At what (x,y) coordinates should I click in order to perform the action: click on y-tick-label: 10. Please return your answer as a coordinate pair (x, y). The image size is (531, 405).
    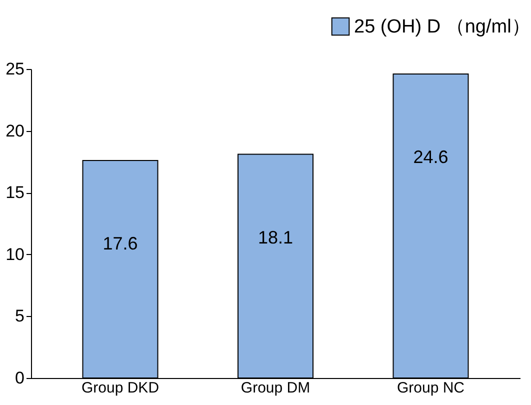
    Looking at the image, I should click on (15, 254).